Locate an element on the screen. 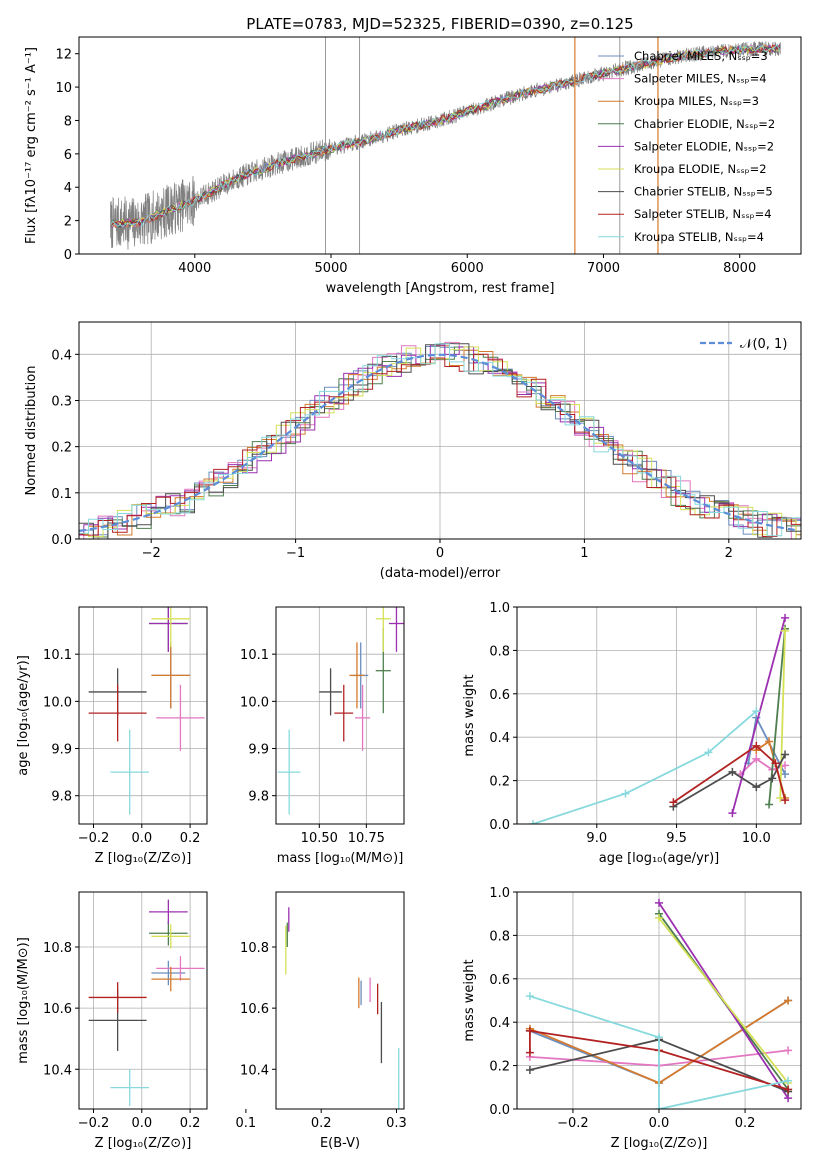 Image resolution: width=819 pixels, height=1170 pixels. y-axis-label: age [log₁₀(age/yr)] is located at coordinates (23, 715).